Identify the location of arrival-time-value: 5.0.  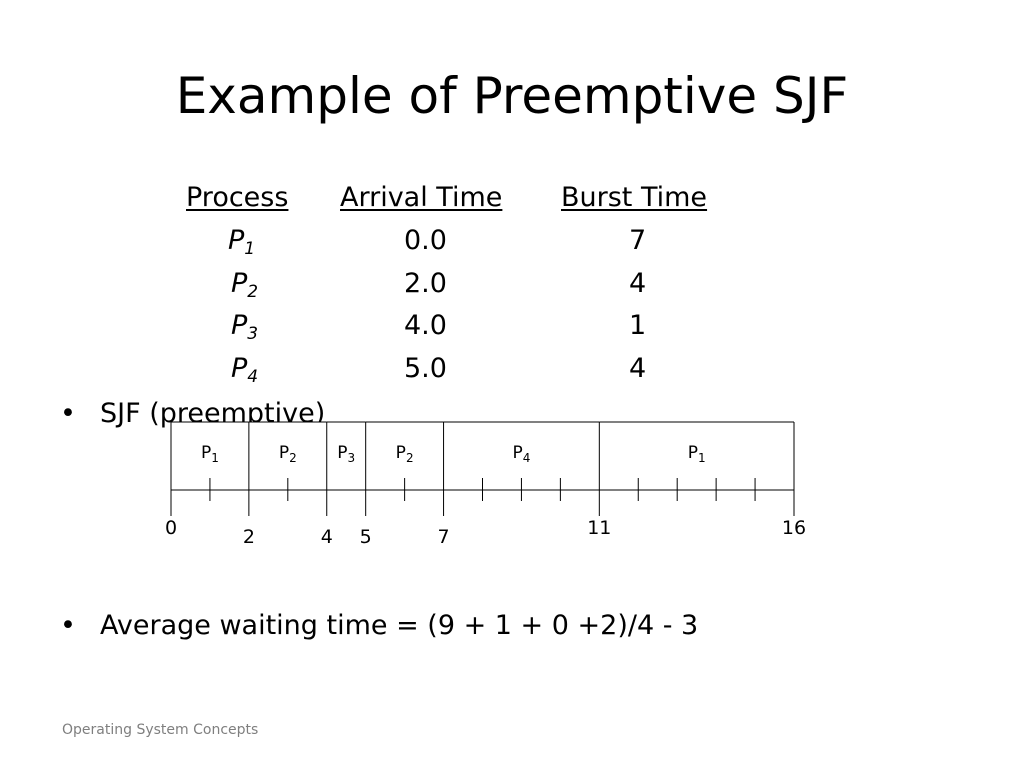
(425, 368).